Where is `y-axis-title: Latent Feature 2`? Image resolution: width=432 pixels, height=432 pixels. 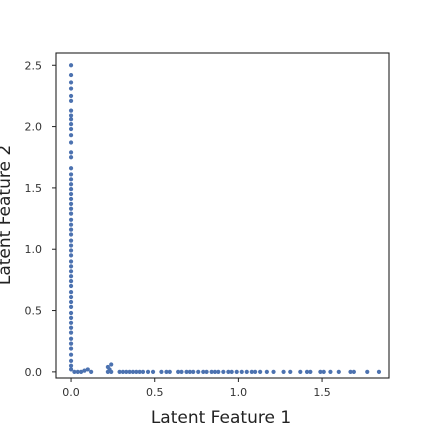 y-axis-title: Latent Feature 2 is located at coordinates (7, 215).